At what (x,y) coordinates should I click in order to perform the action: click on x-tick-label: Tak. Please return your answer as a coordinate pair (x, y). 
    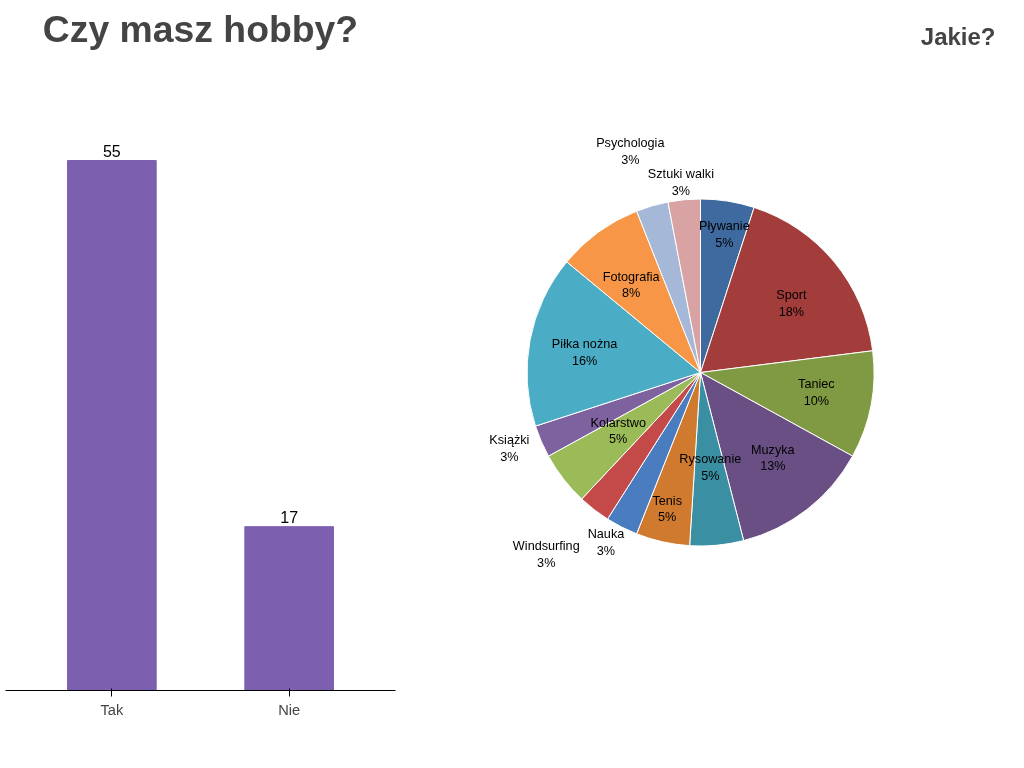
    Looking at the image, I should click on (112, 709).